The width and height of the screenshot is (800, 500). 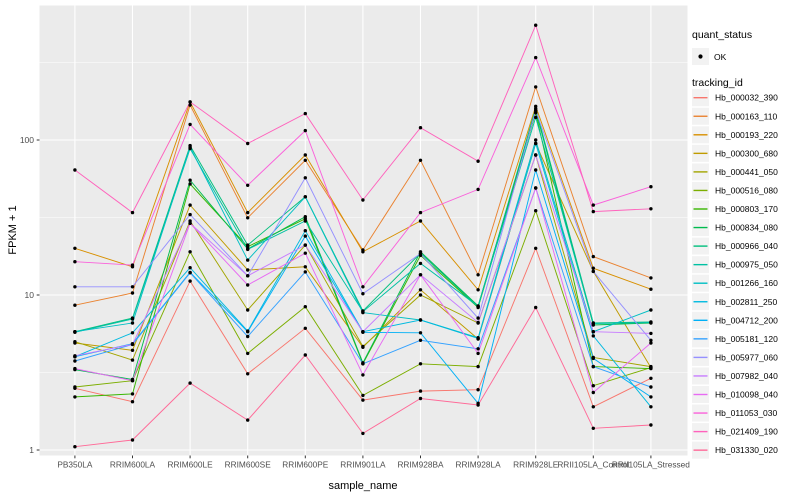 I want to click on legend-item-label: Hb_000975_050, so click(x=746, y=265).